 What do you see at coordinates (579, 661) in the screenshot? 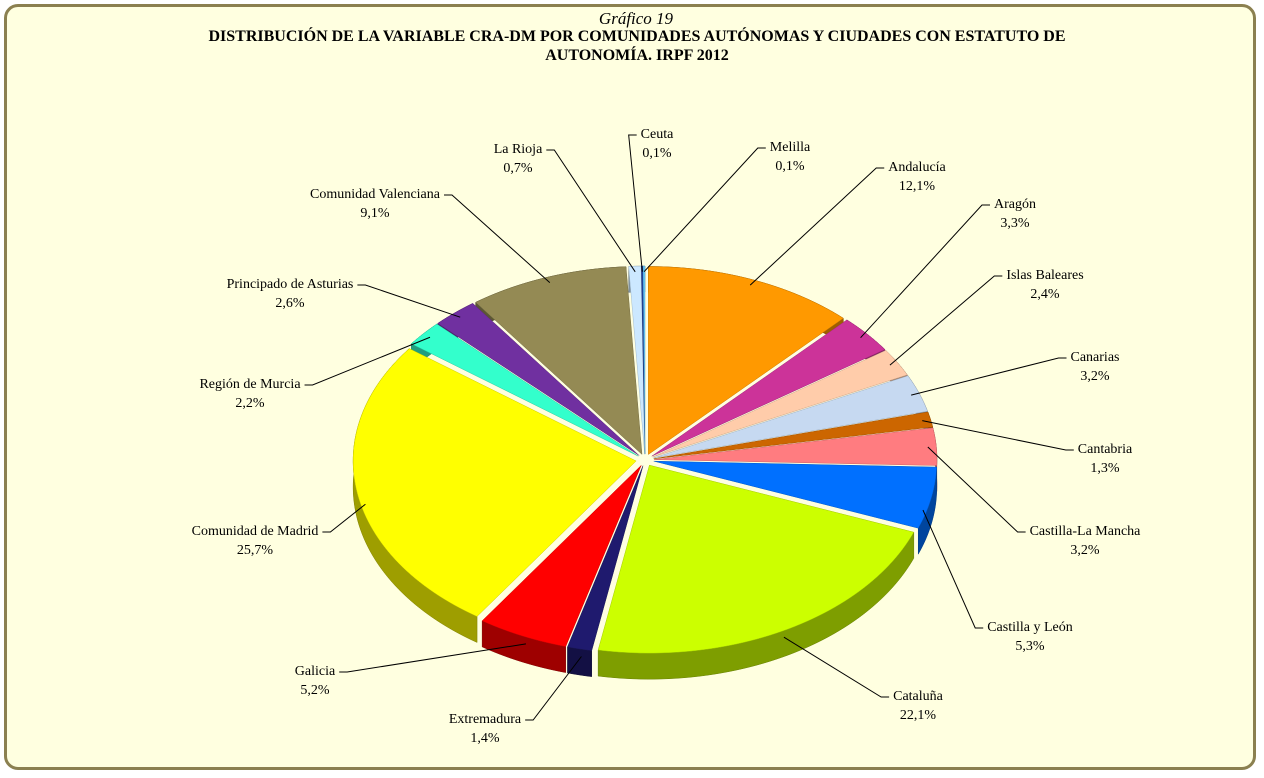
I see `pie-slice-side` at bounding box center [579, 661].